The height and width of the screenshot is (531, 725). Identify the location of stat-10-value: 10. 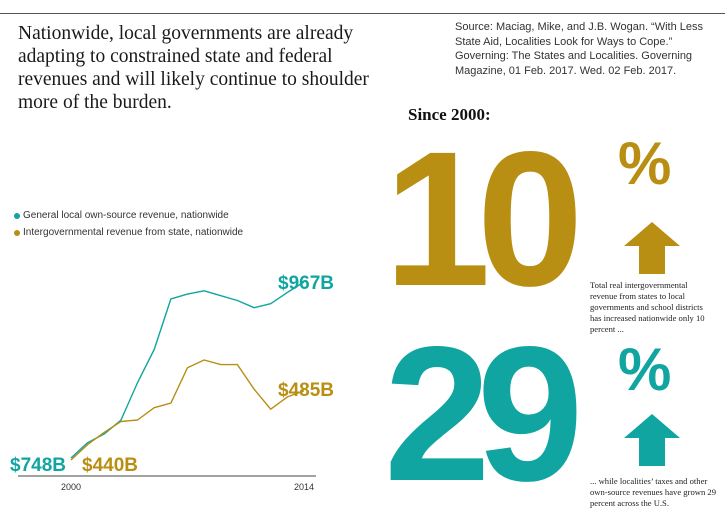
(484, 218).